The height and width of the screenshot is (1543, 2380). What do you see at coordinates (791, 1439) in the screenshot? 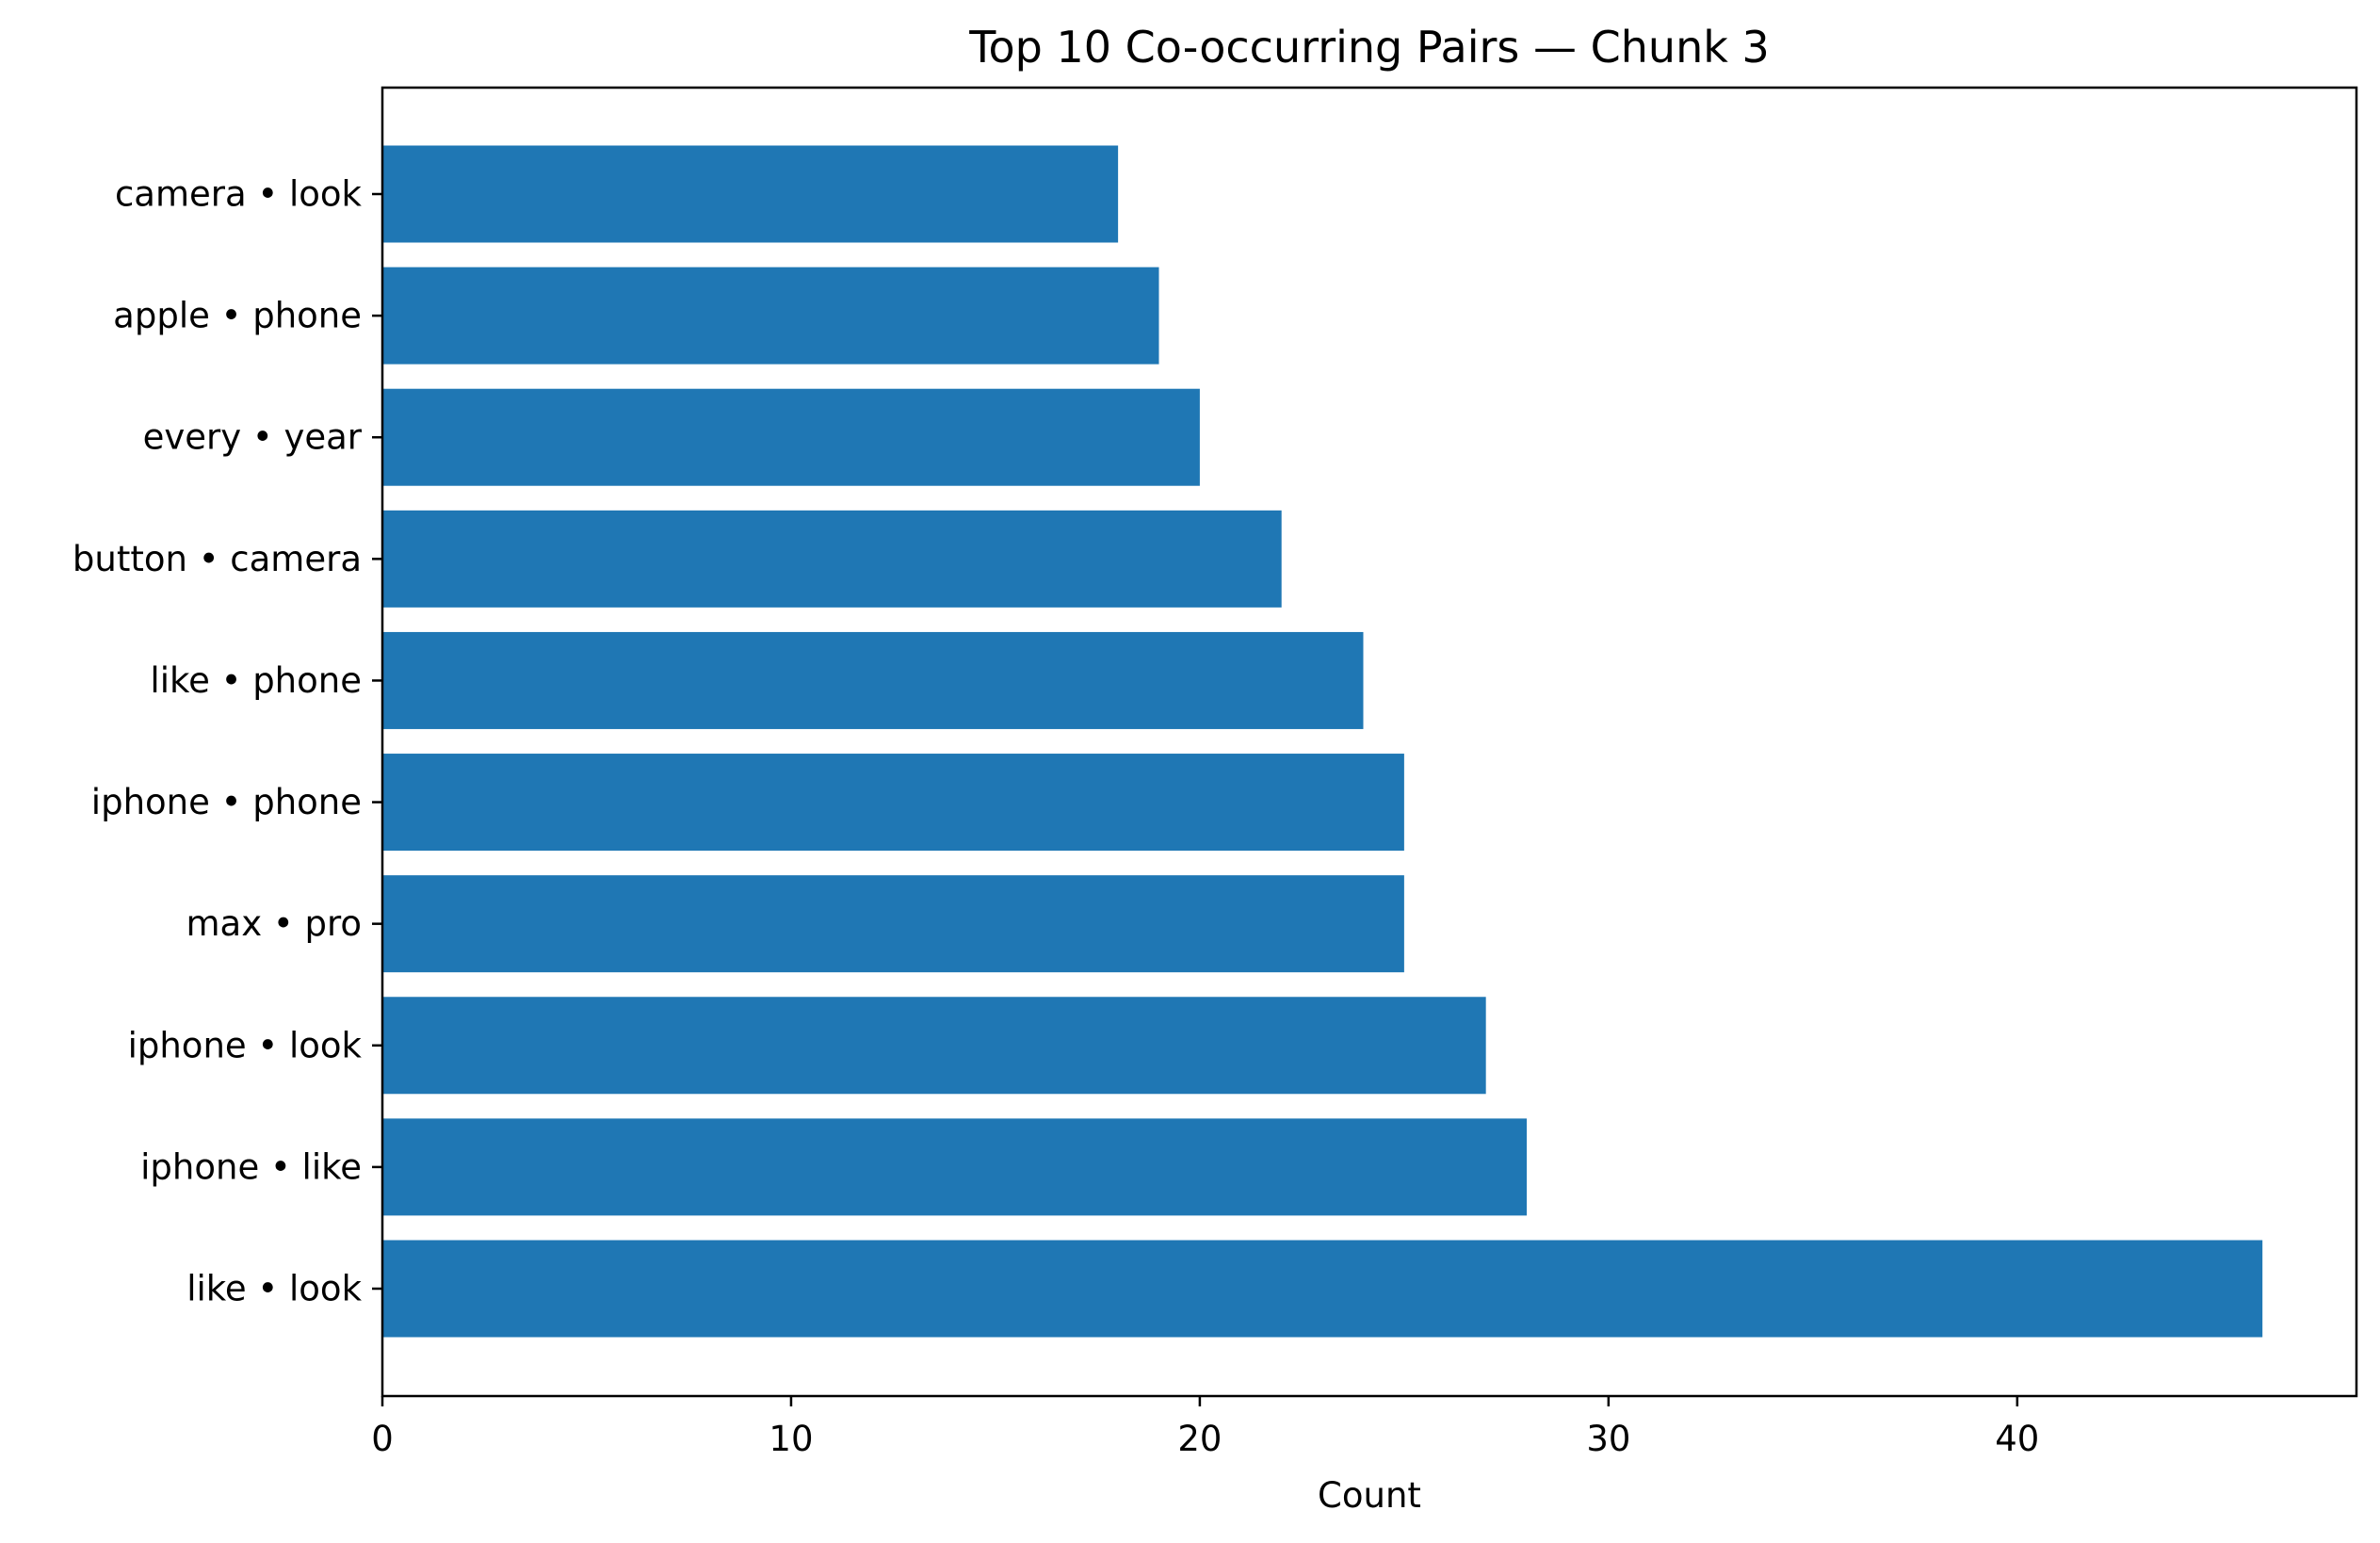
I see `x-tick-label-1: 10` at bounding box center [791, 1439].